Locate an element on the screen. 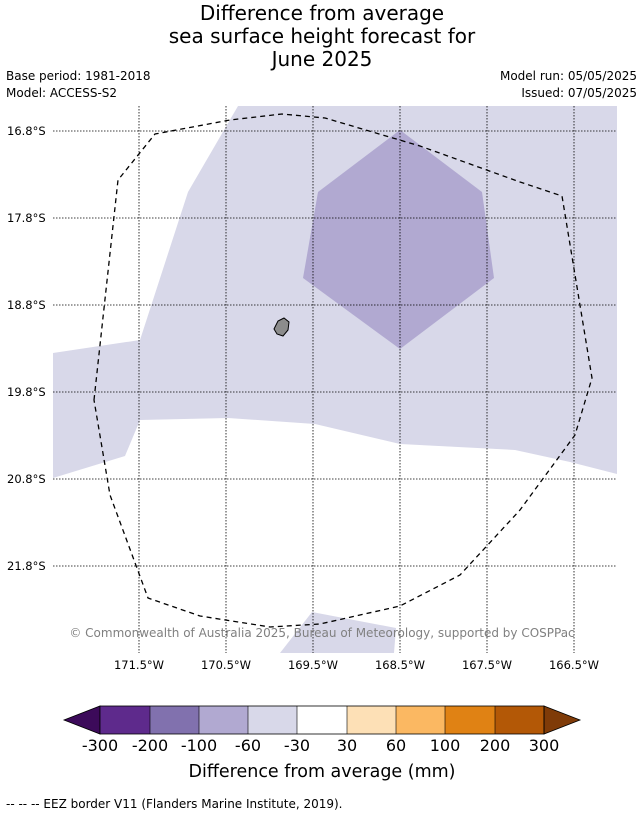 Image resolution: width=644 pixels, height=816 pixels. lon-label: 170.5°W is located at coordinates (226, 665).